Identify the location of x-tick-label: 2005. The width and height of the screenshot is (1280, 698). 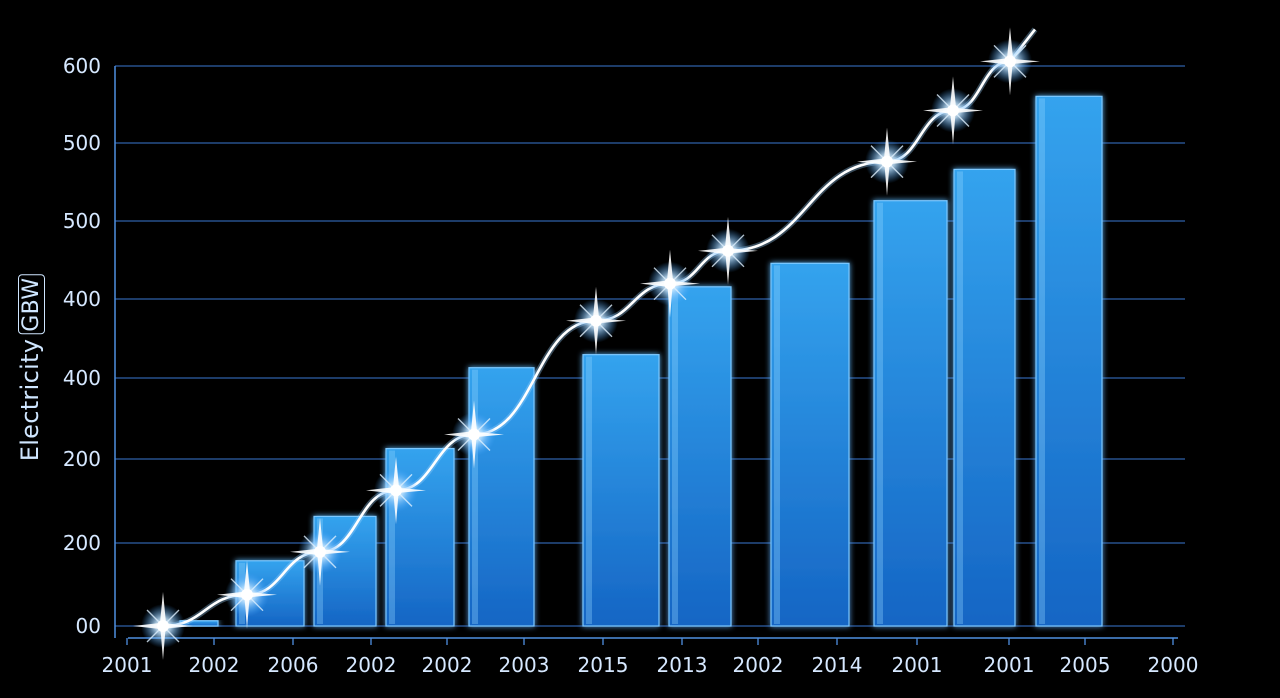
(1085, 665).